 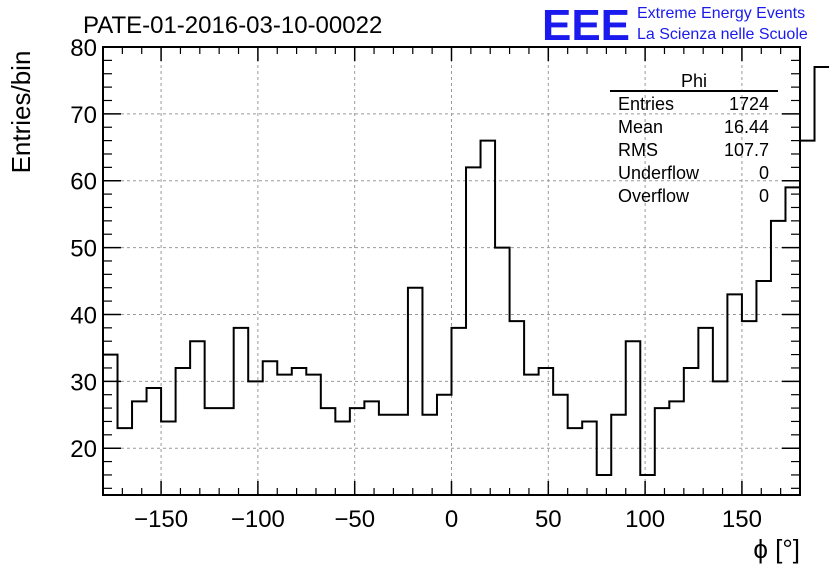 What do you see at coordinates (776, 549) in the screenshot?
I see `x-axis-label: ϕ [°]` at bounding box center [776, 549].